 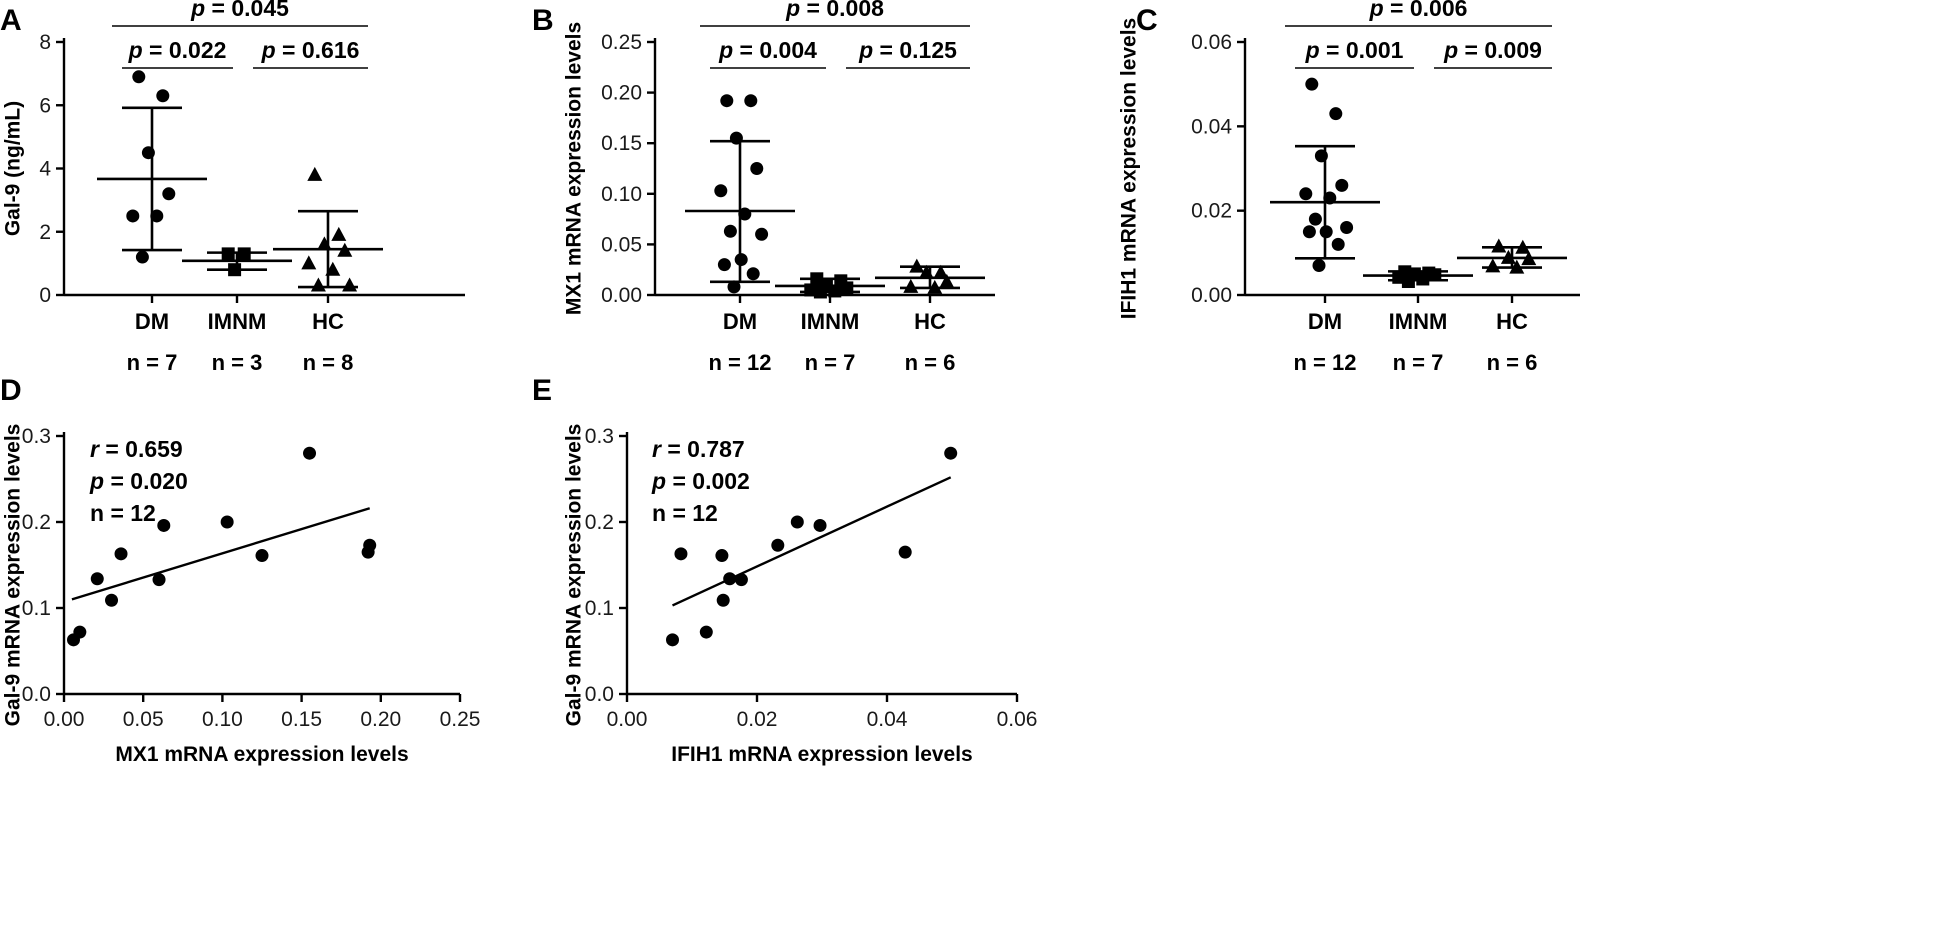 I want to click on y-tick-label: 0.0, so click(x=36, y=694).